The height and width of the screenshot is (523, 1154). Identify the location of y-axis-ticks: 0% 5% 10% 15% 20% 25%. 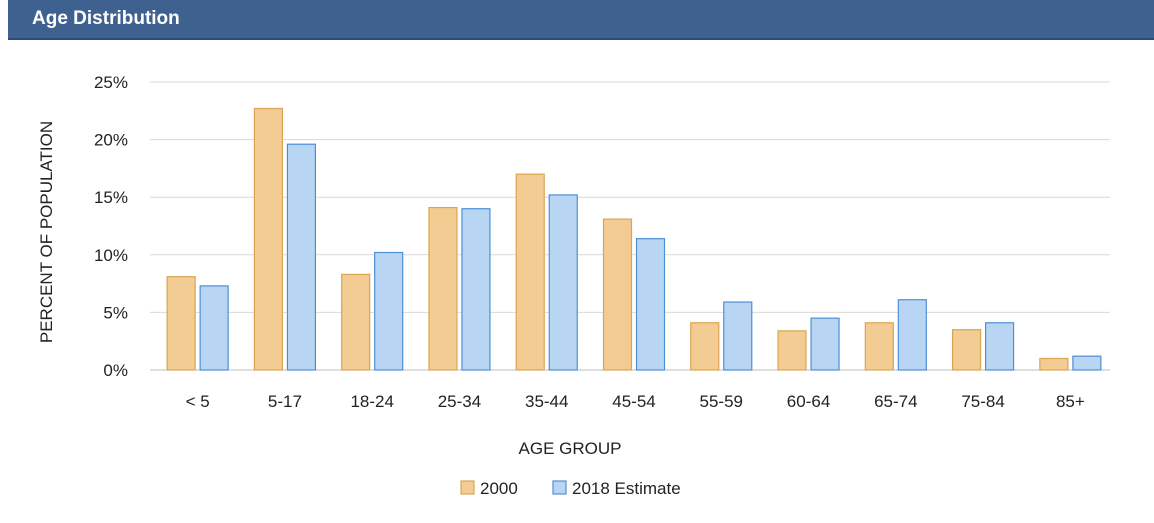
(111, 226).